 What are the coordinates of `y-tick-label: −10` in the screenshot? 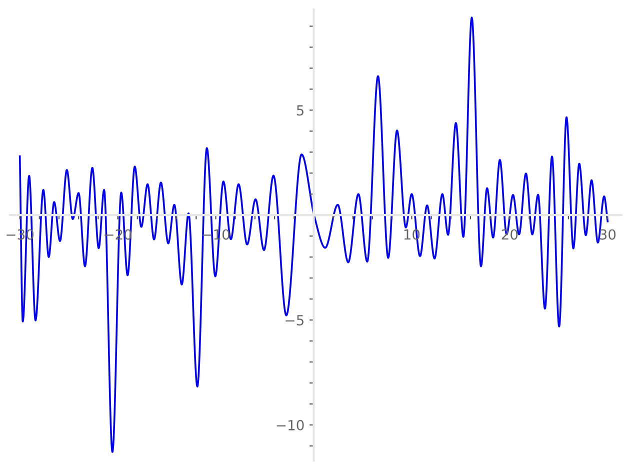 It's located at (290, 425).